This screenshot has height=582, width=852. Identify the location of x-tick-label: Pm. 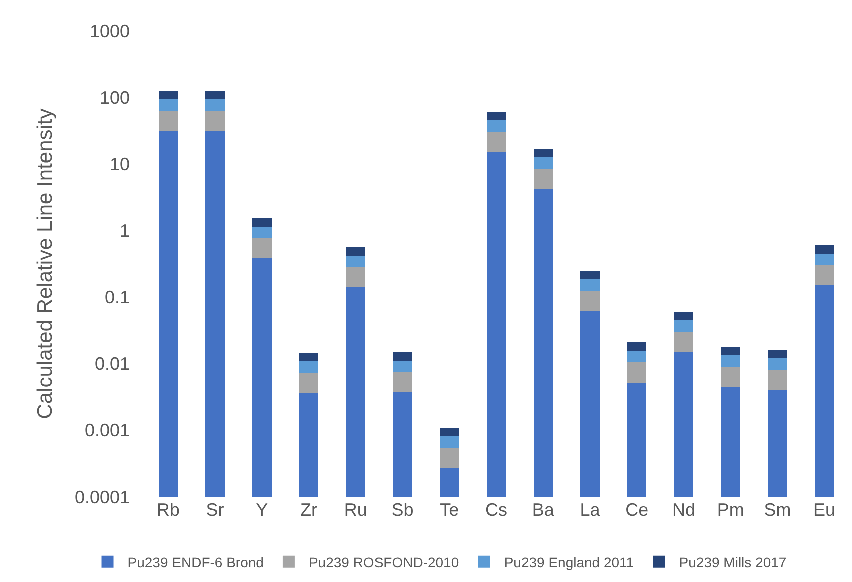
(730, 510).